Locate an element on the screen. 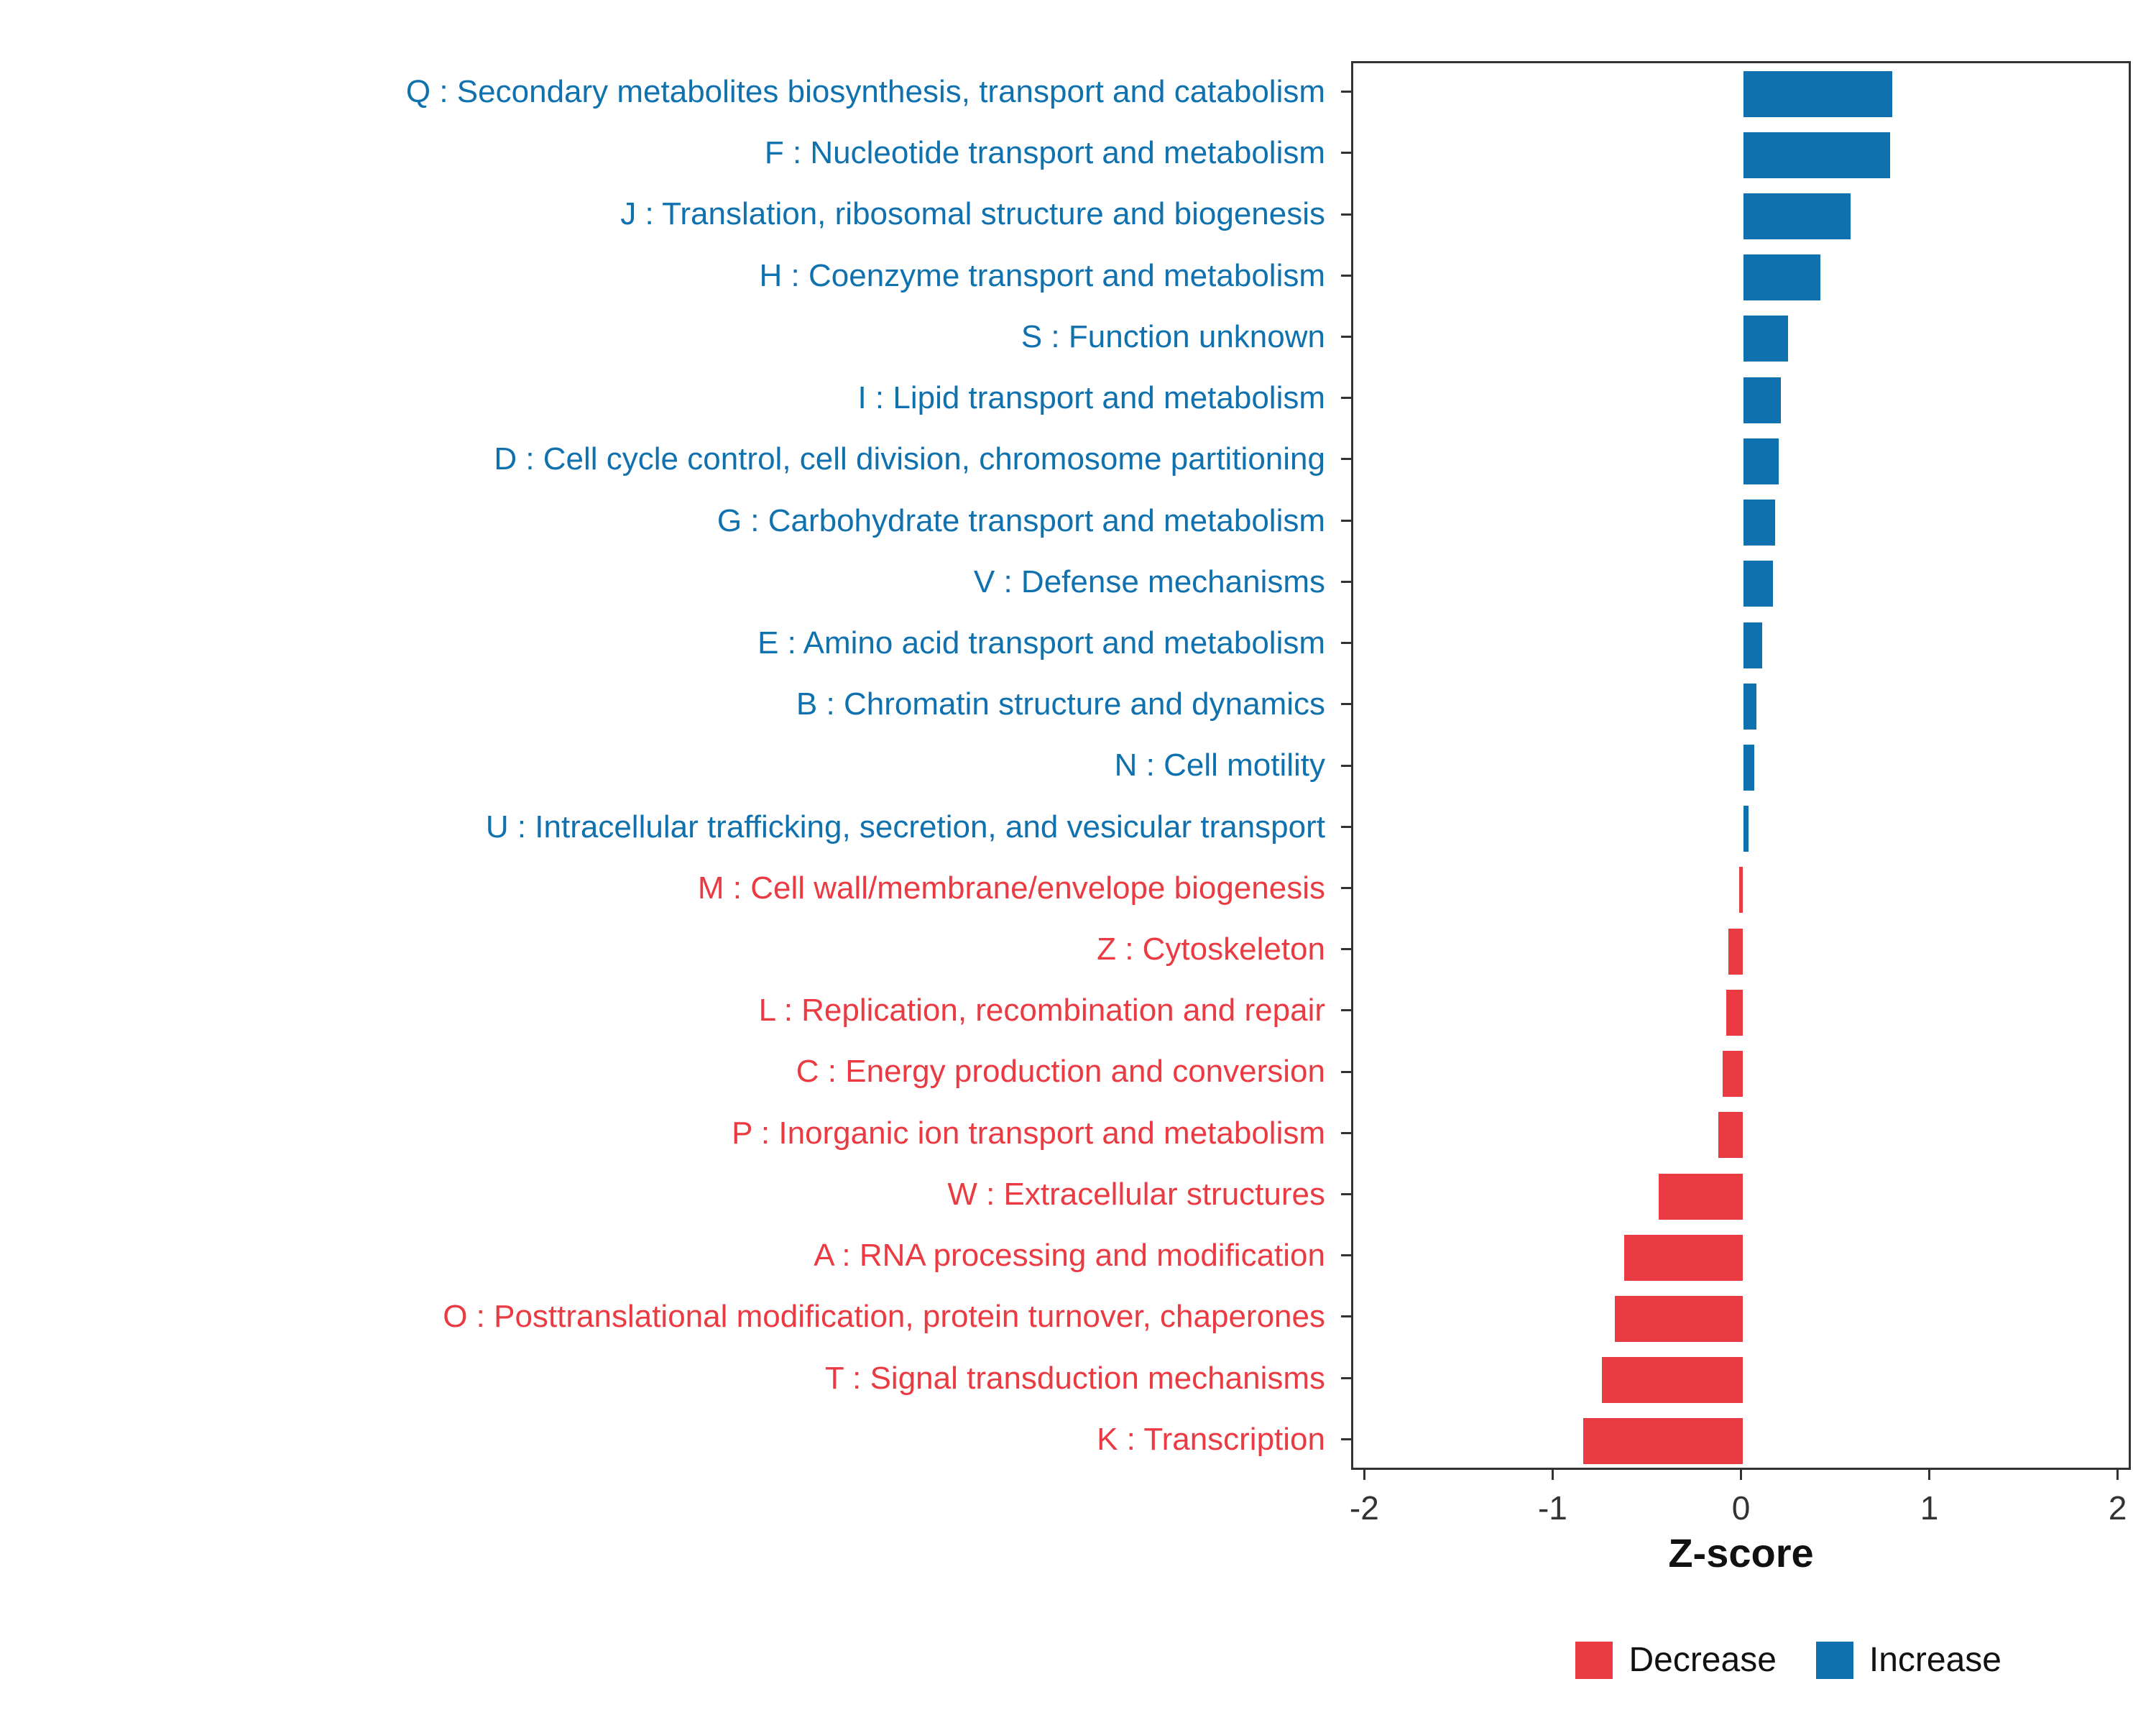  category-label: K : Transcription is located at coordinates (1211, 1439).